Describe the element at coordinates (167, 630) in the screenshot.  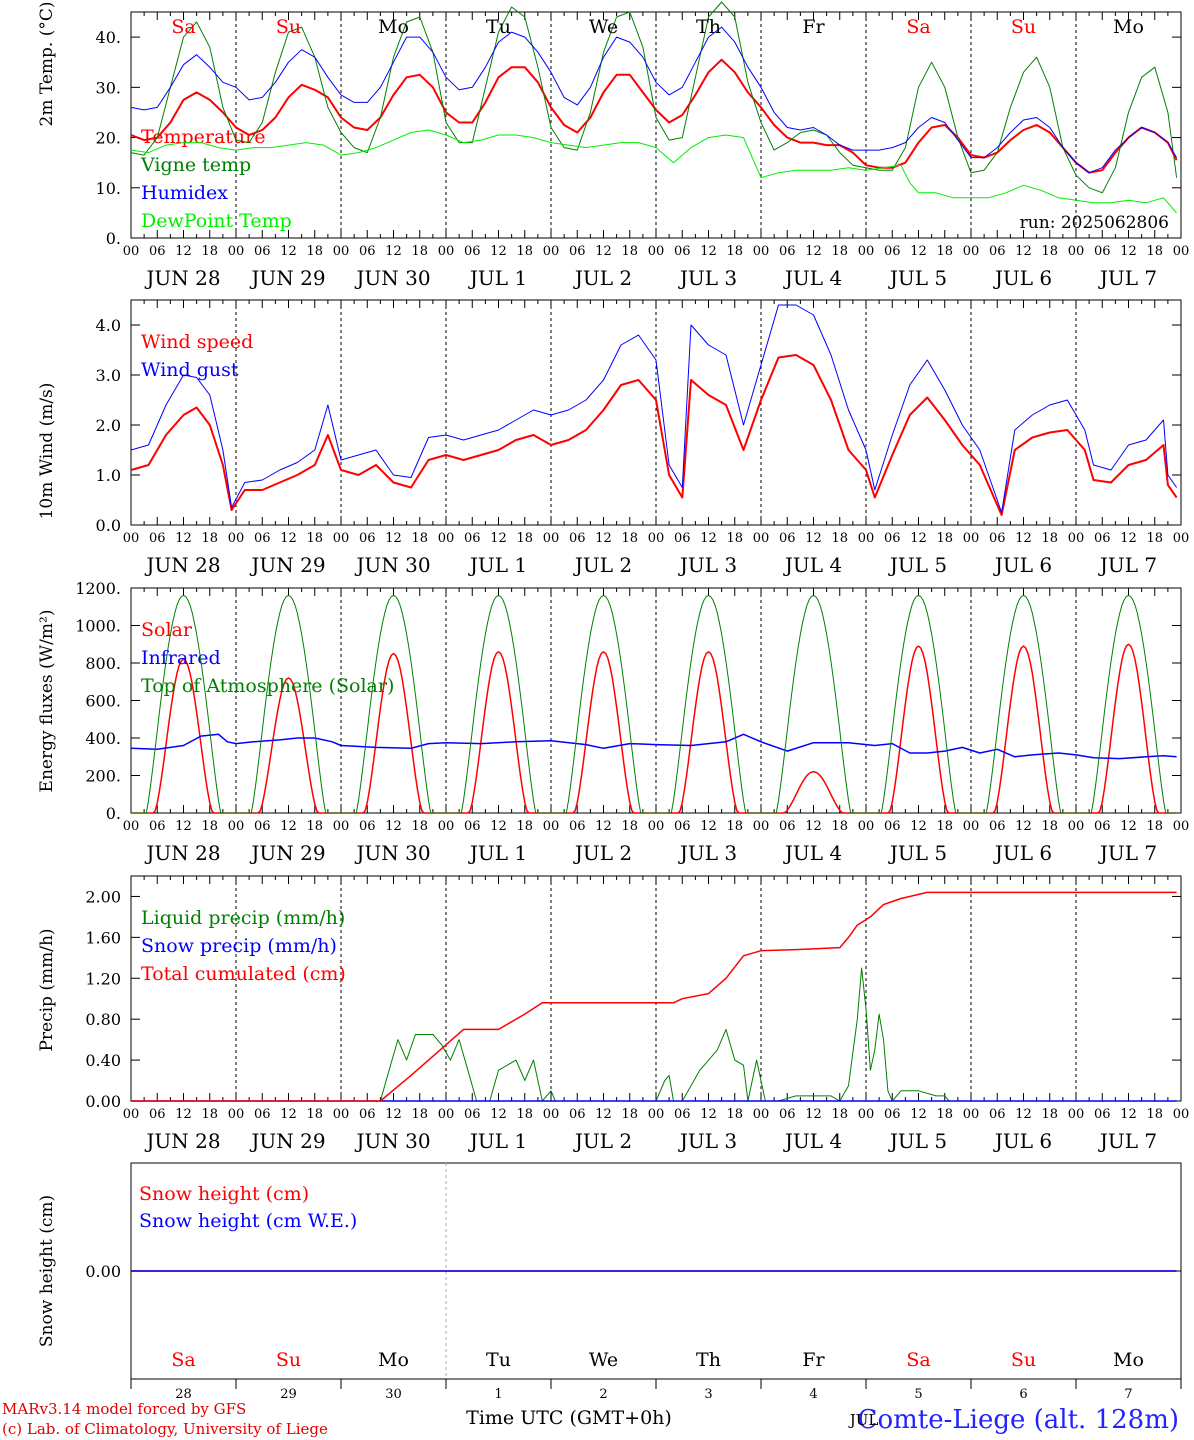
I see `legend-entry: Solar` at that location.